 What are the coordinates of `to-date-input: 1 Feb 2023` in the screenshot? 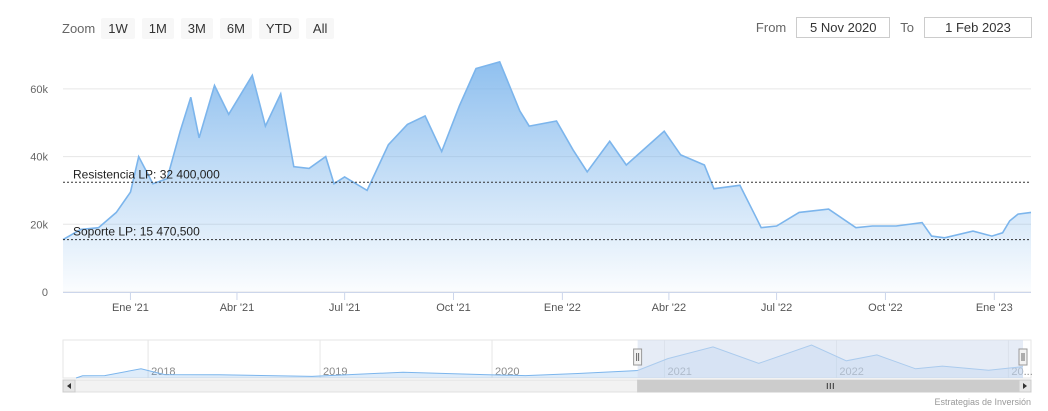 It's located at (978, 27).